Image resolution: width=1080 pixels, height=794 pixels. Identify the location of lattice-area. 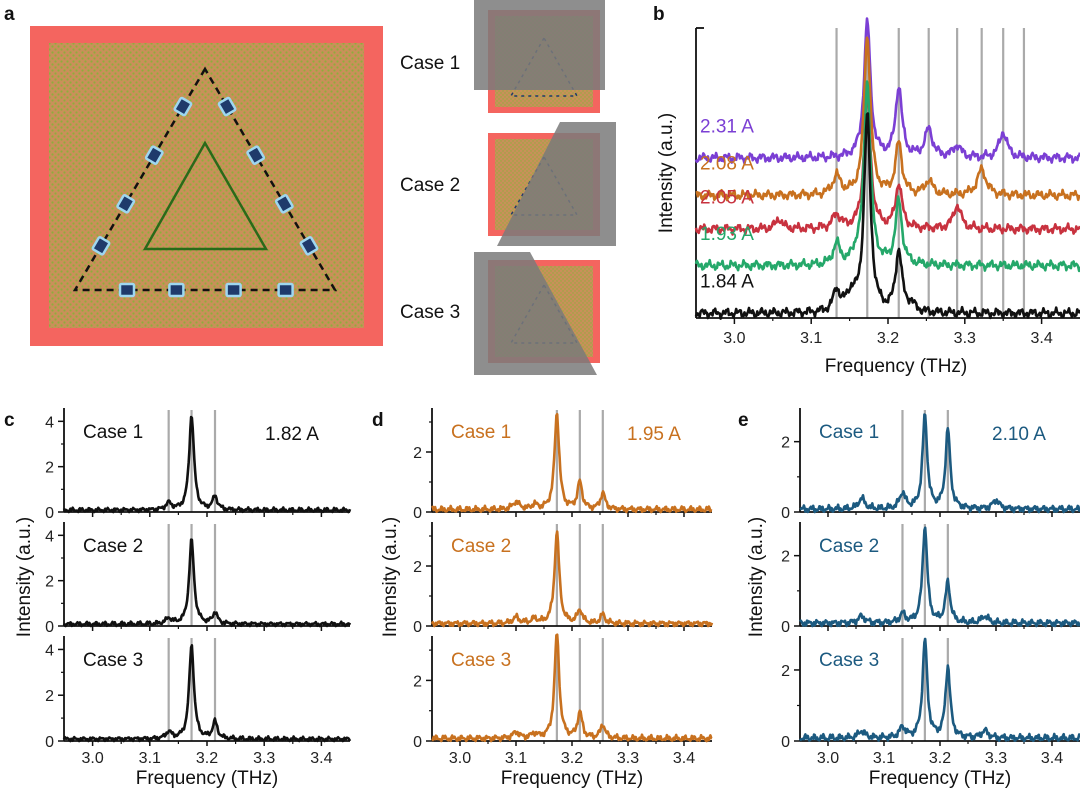
(206, 185).